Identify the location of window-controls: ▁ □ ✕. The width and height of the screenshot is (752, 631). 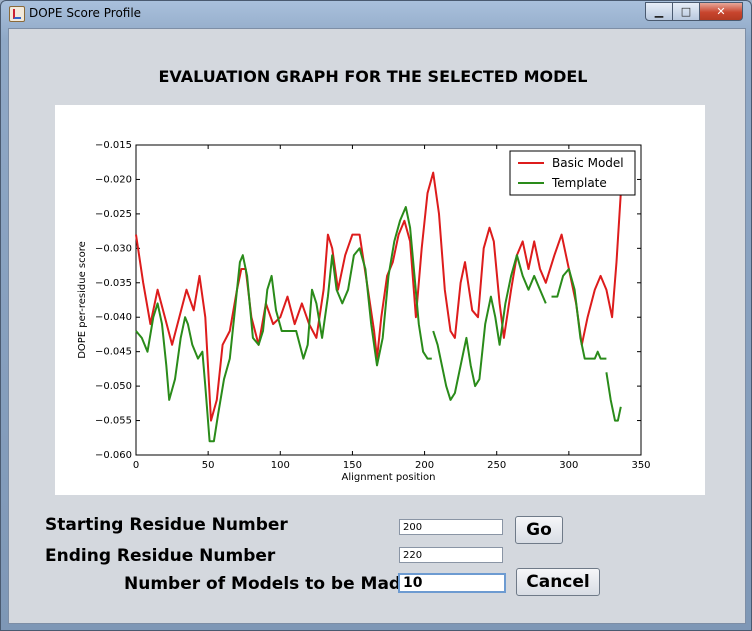
(694, 11).